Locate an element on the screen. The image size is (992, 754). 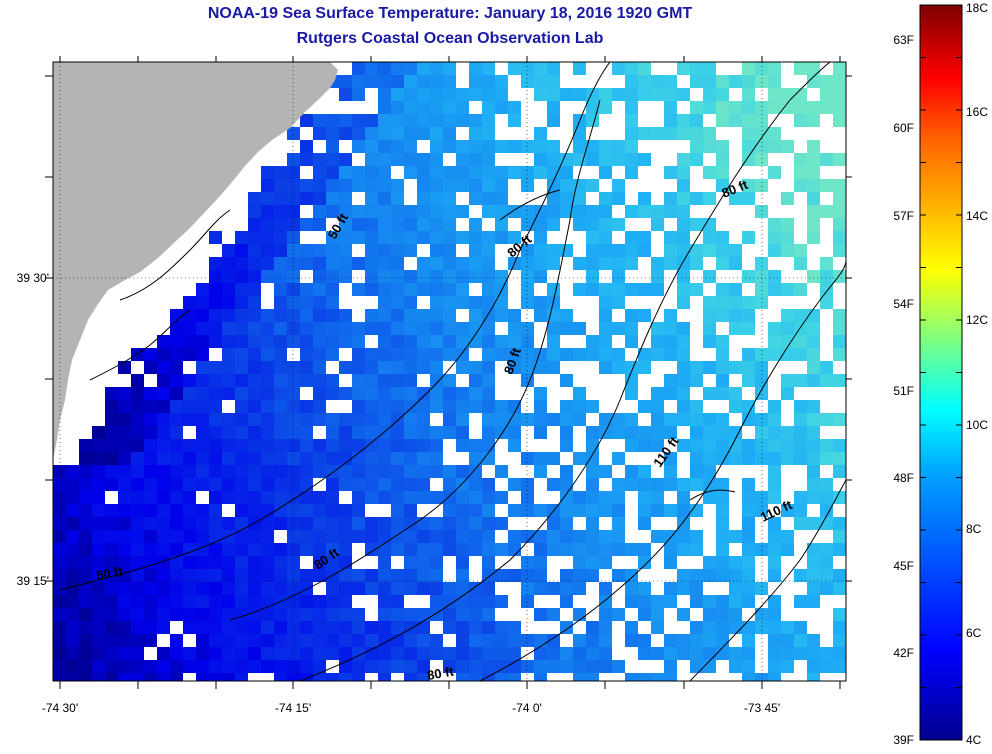
x-tick-label: -74 0' is located at coordinates (527, 708).